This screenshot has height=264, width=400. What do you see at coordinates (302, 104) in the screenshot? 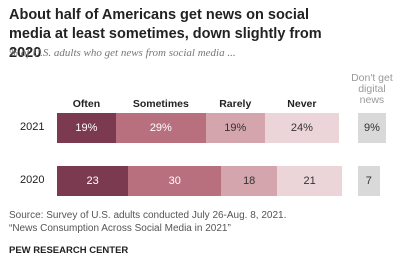
I see `legend-label: Never` at bounding box center [302, 104].